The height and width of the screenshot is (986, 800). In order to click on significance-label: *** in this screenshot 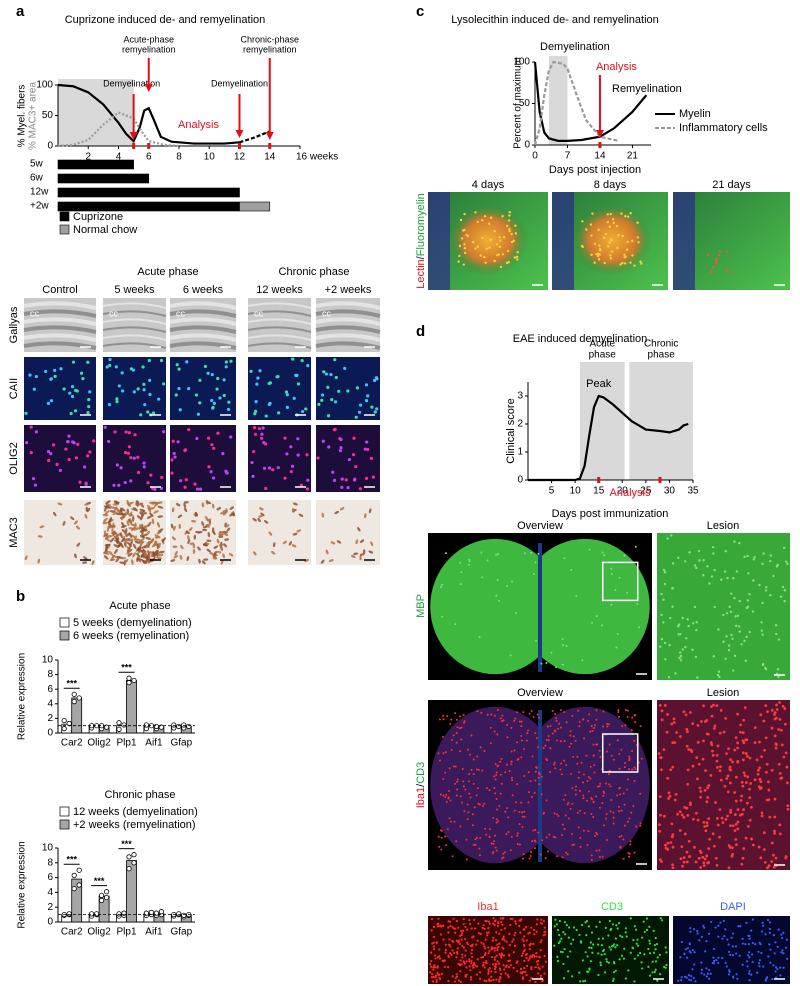, I will do `click(71, 860)`.